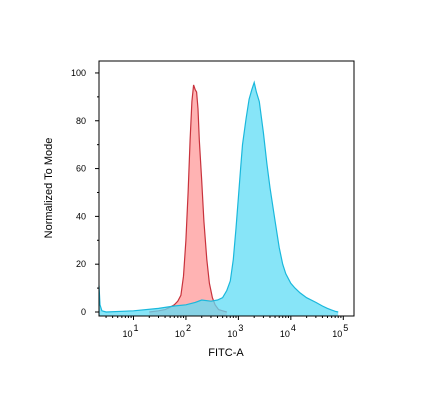 Image resolution: width=439 pixels, height=407 pixels. I want to click on series-1-line, so click(188, 198).